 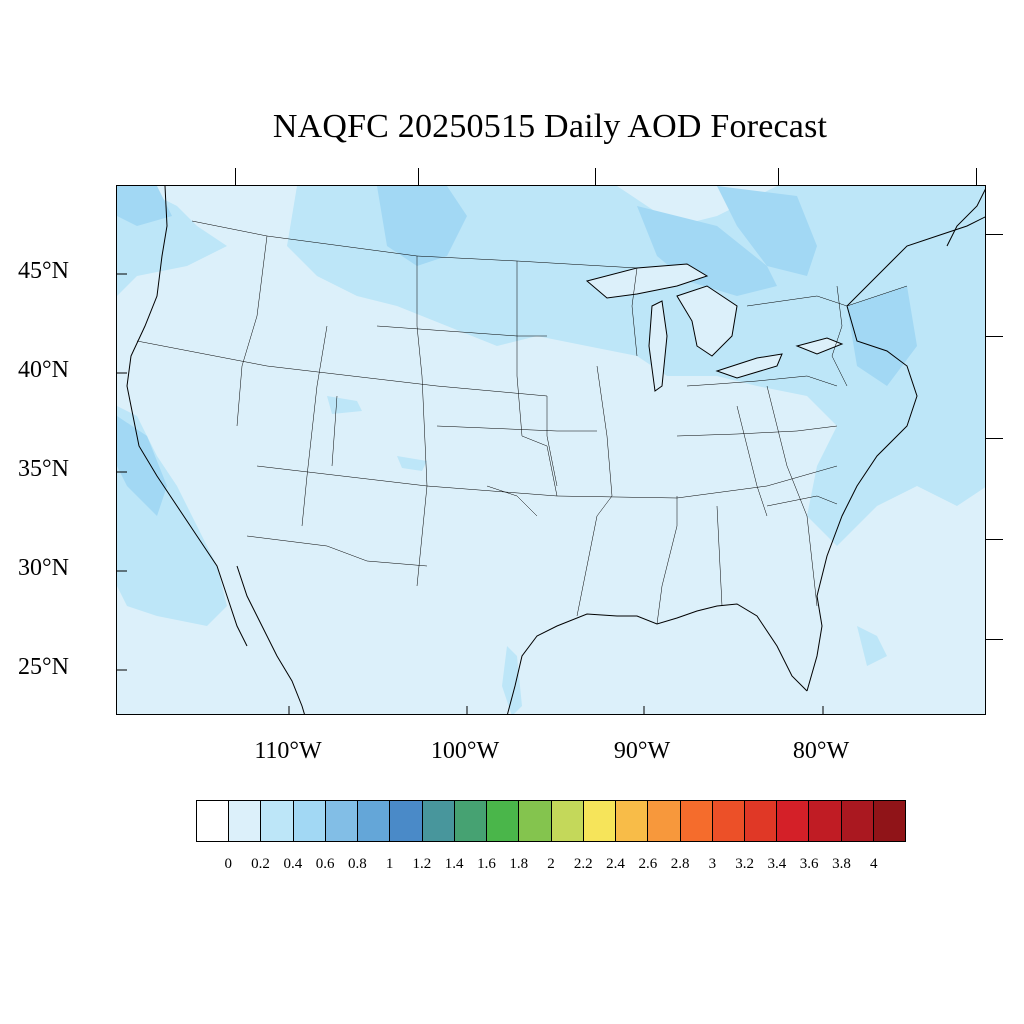 I want to click on colorbar-label: 4, so click(x=873, y=864).